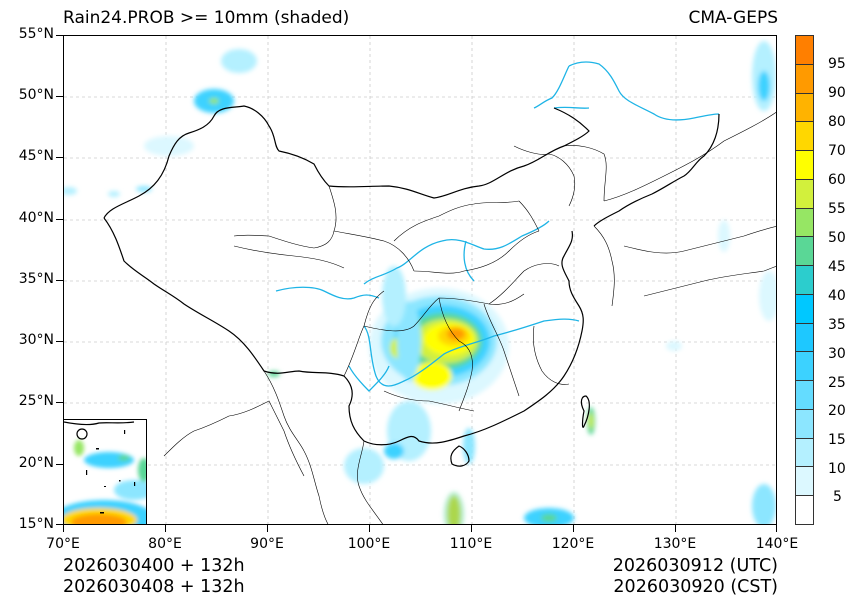  Describe the element at coordinates (36, 463) in the screenshot. I see `y-tick-label: 20°N` at that location.